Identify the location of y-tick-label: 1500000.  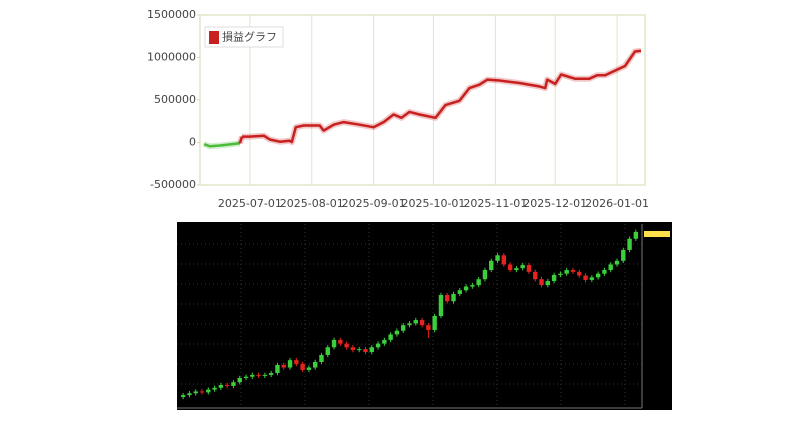
(171, 14).